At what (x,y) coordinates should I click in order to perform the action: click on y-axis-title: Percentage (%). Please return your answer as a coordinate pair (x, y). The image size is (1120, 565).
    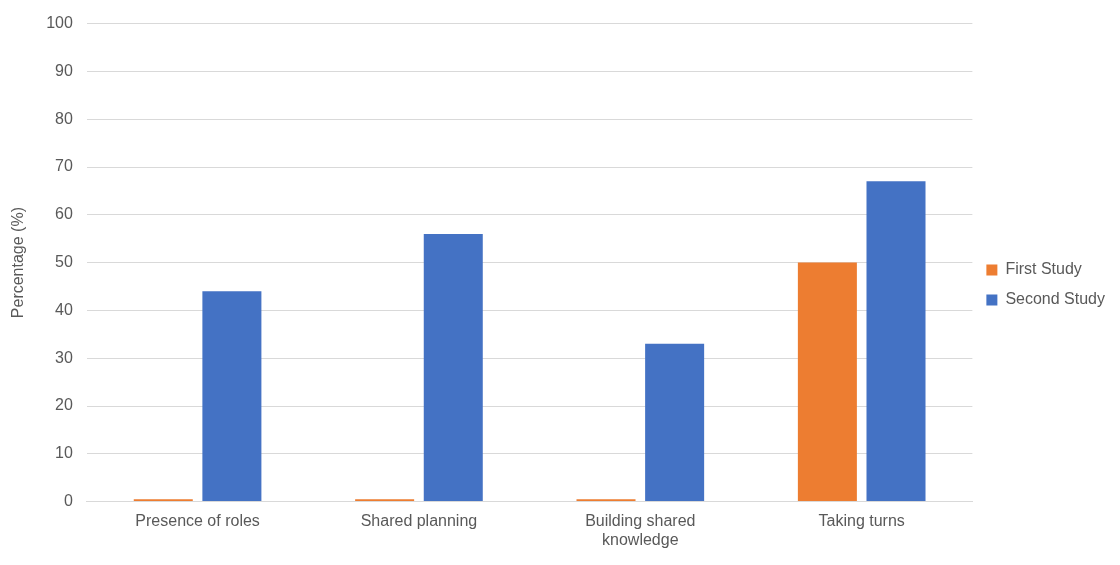
    Looking at the image, I should click on (18, 263).